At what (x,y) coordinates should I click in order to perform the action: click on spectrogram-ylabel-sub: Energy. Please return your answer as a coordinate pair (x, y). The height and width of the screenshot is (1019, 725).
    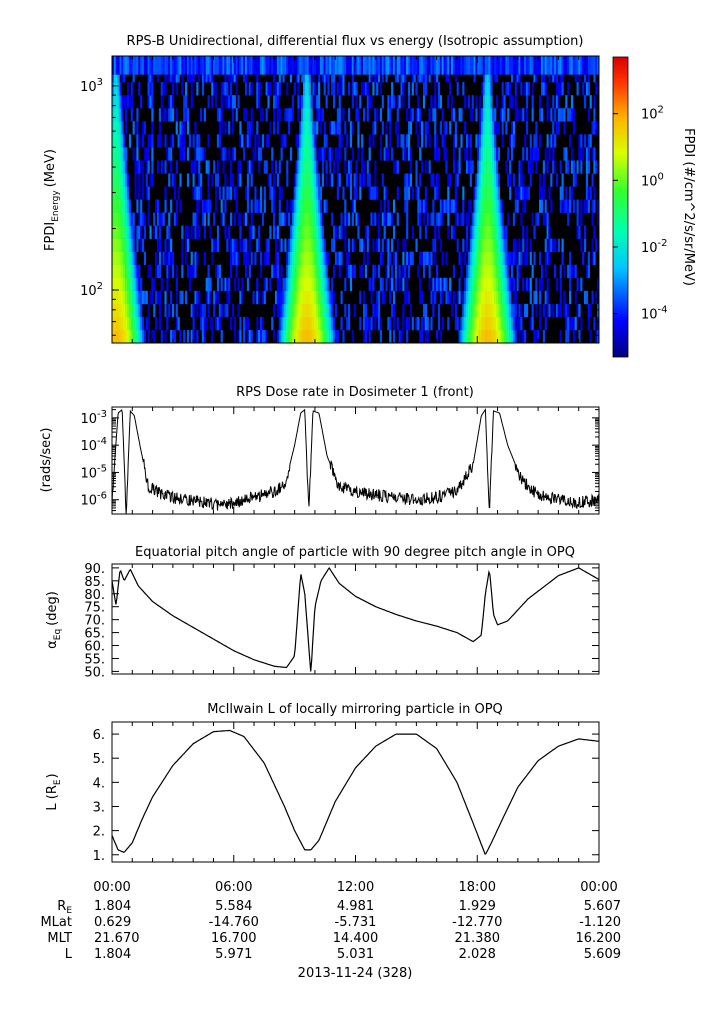
    Looking at the image, I should click on (56, 206).